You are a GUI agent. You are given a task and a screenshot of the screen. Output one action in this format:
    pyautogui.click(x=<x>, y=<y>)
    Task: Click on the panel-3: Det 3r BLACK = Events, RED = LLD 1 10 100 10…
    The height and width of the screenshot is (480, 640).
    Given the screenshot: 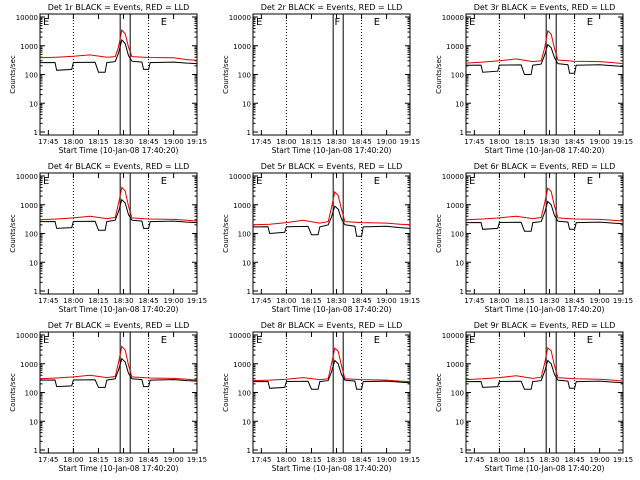 What is the action you would take?
    pyautogui.click(x=534, y=79)
    